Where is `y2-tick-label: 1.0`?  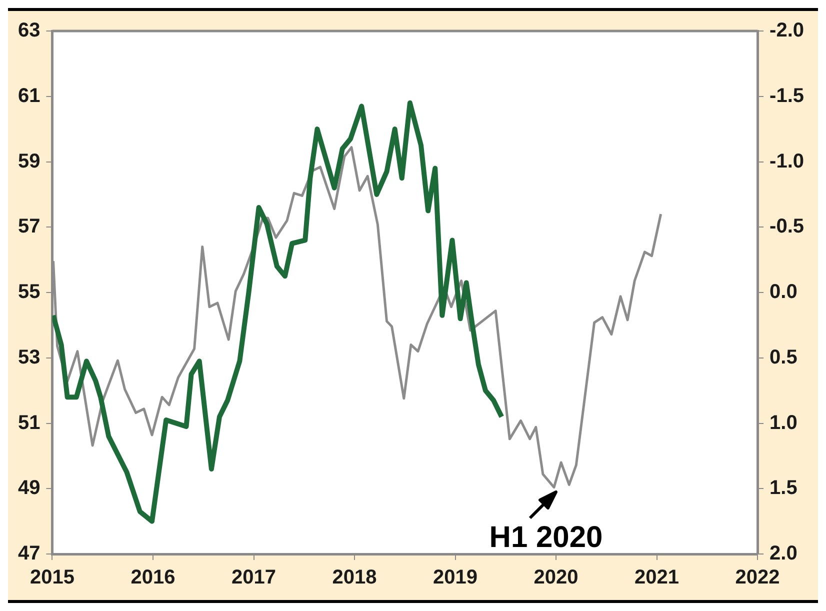 y2-tick-label: 1.0 is located at coordinates (784, 423).